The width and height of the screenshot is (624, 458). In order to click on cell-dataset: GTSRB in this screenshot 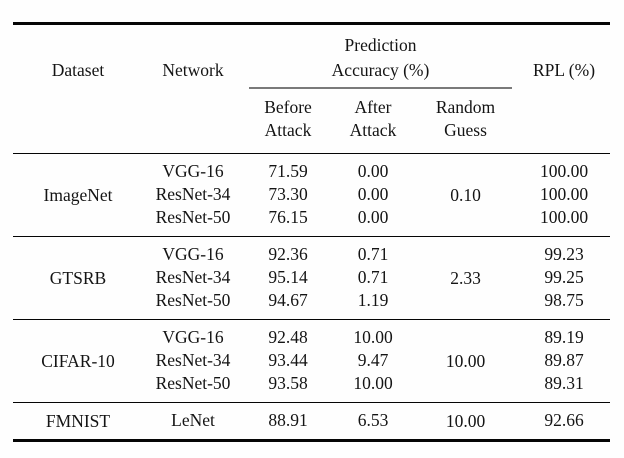, I will do `click(78, 277)`.